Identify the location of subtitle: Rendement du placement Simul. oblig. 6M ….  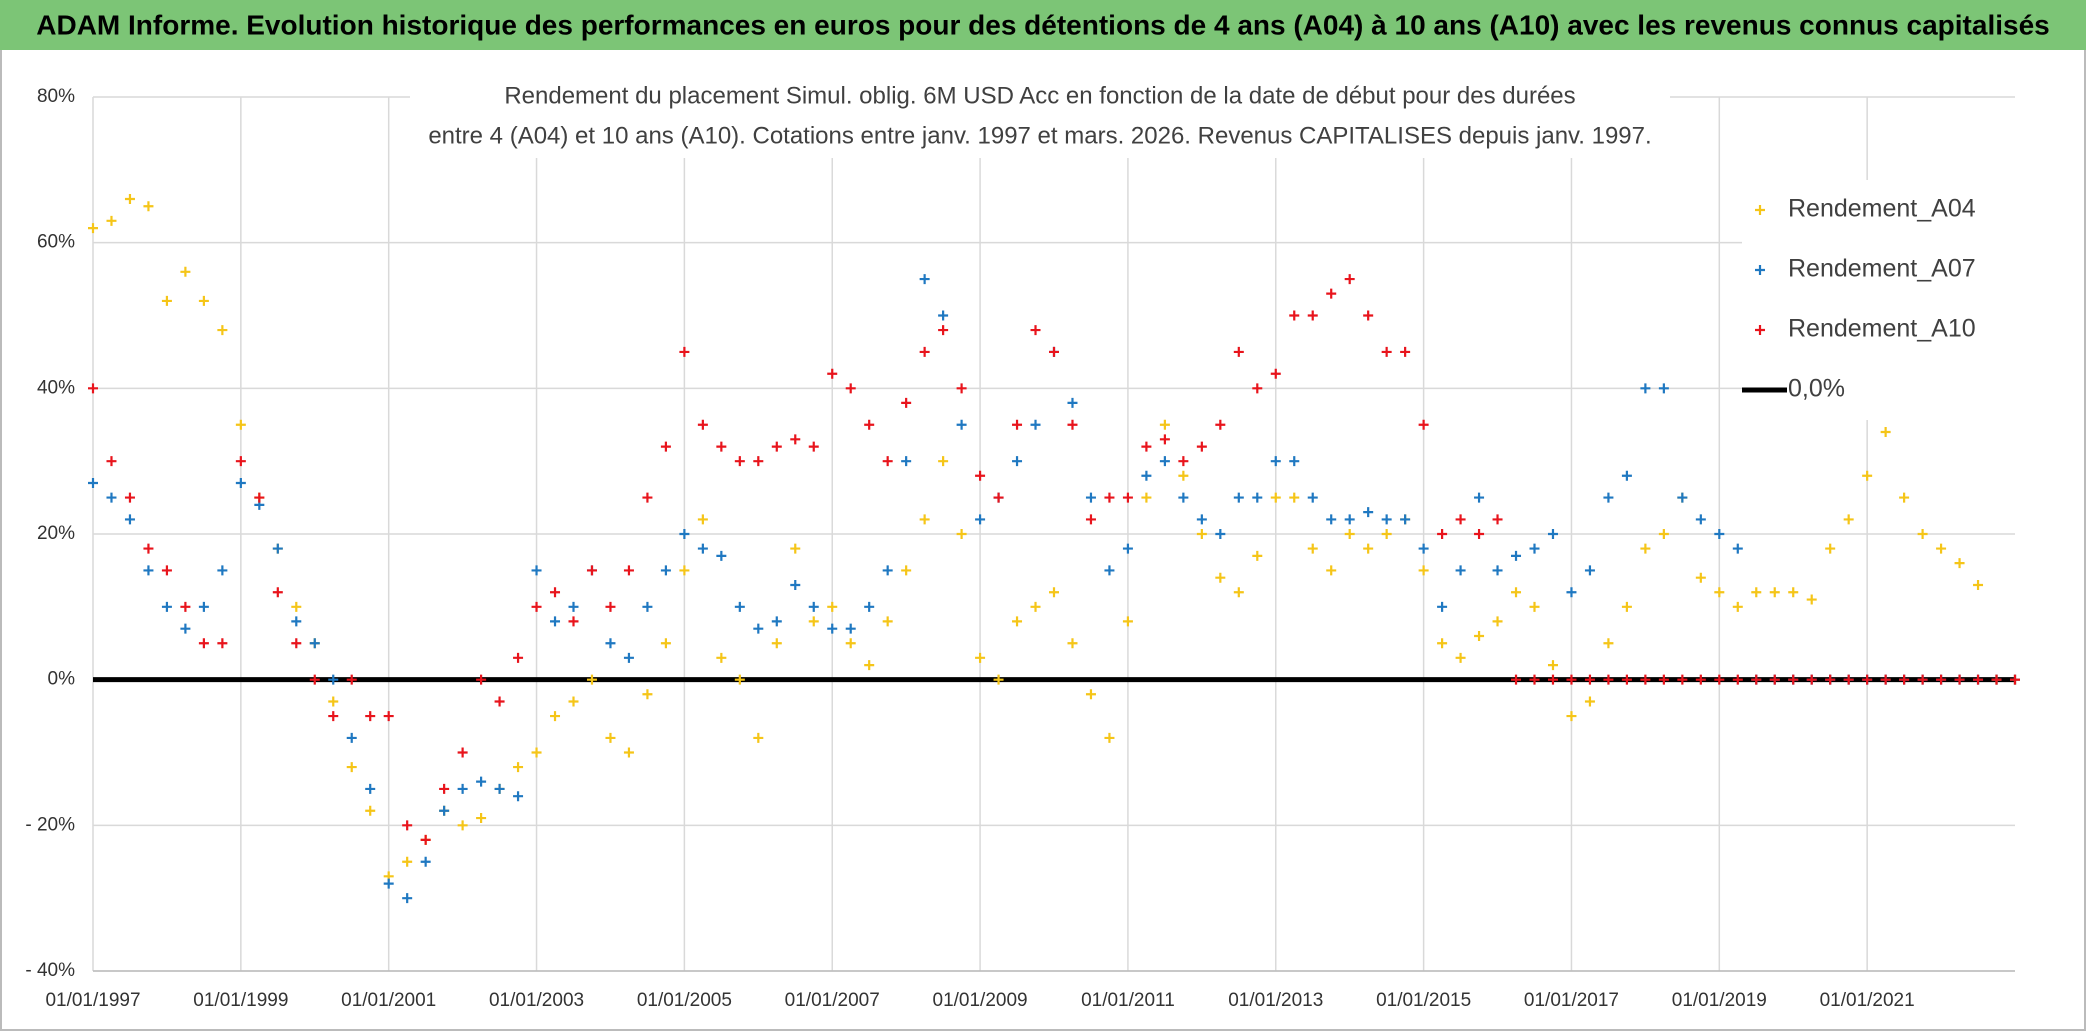
(1039, 95).